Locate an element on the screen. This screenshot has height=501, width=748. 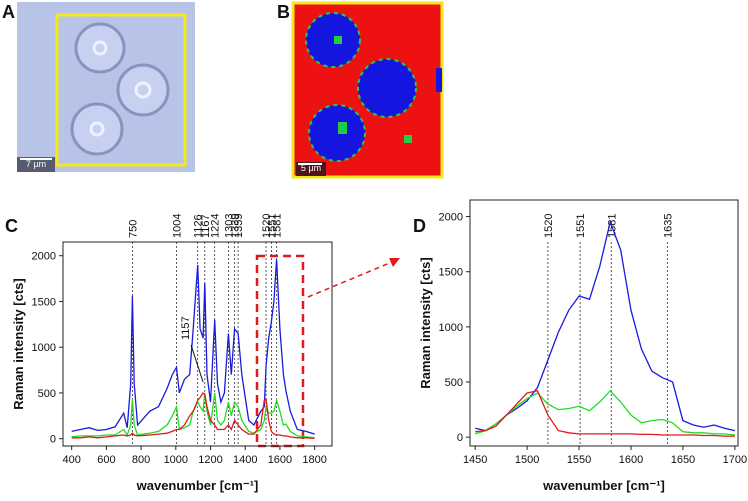
peak-label: 1224 is located at coordinates (216, 226).